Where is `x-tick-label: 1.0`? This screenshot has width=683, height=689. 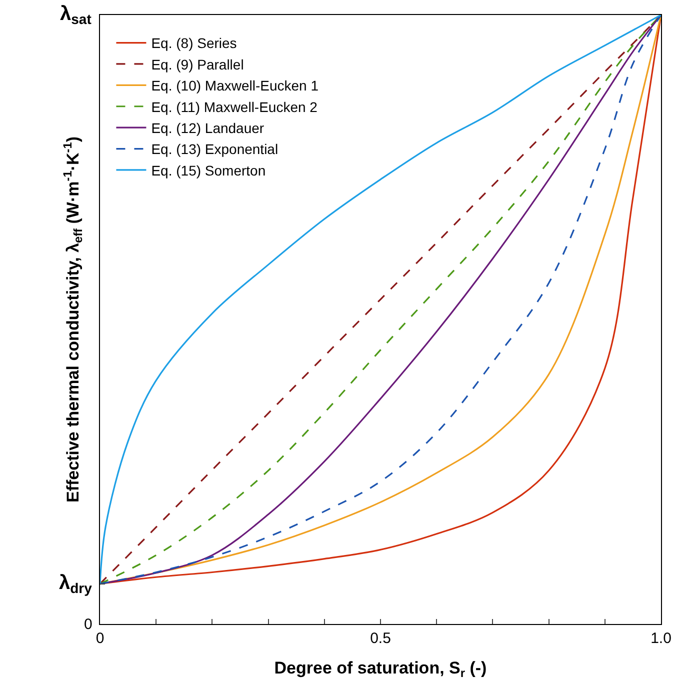
x-tick-label: 1.0 is located at coordinates (661, 638).